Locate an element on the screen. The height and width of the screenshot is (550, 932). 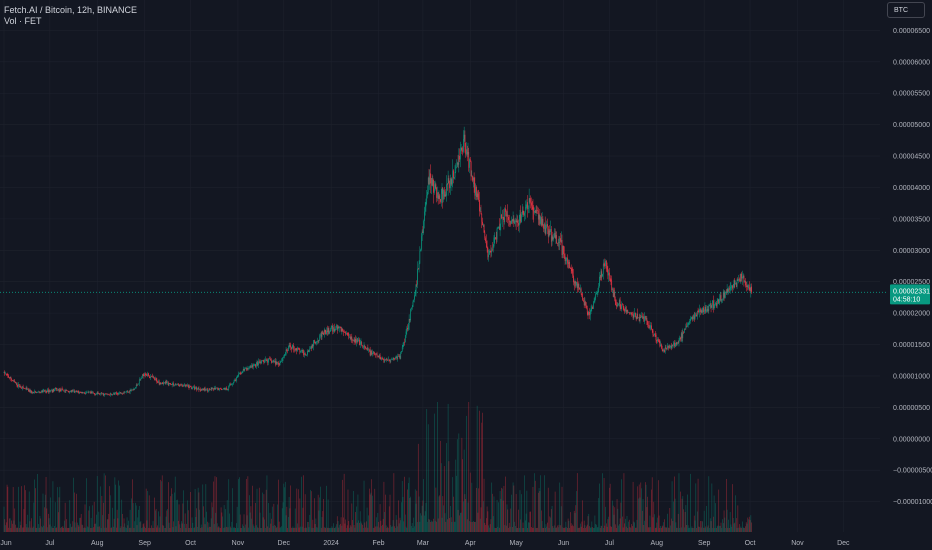
volume-indicator-label: Vol · FET is located at coordinates (23, 21).